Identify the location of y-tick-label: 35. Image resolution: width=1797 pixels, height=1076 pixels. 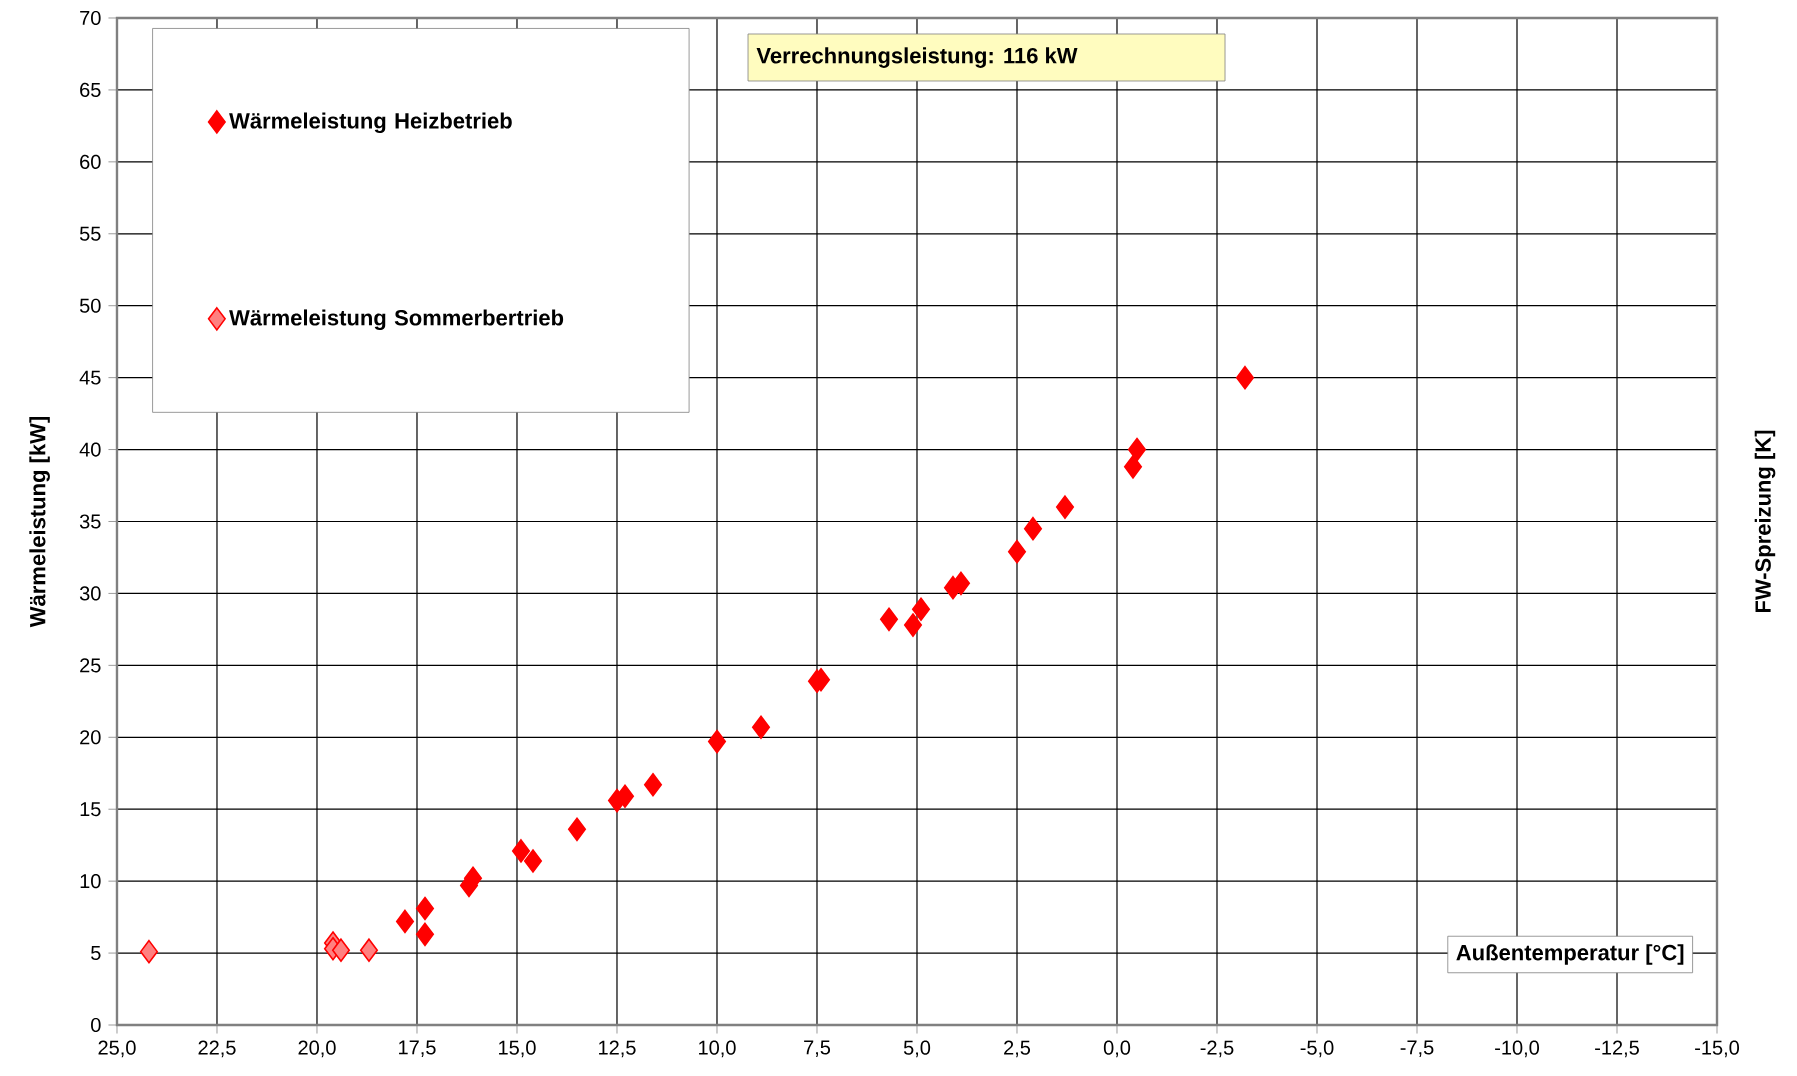
(90, 521).